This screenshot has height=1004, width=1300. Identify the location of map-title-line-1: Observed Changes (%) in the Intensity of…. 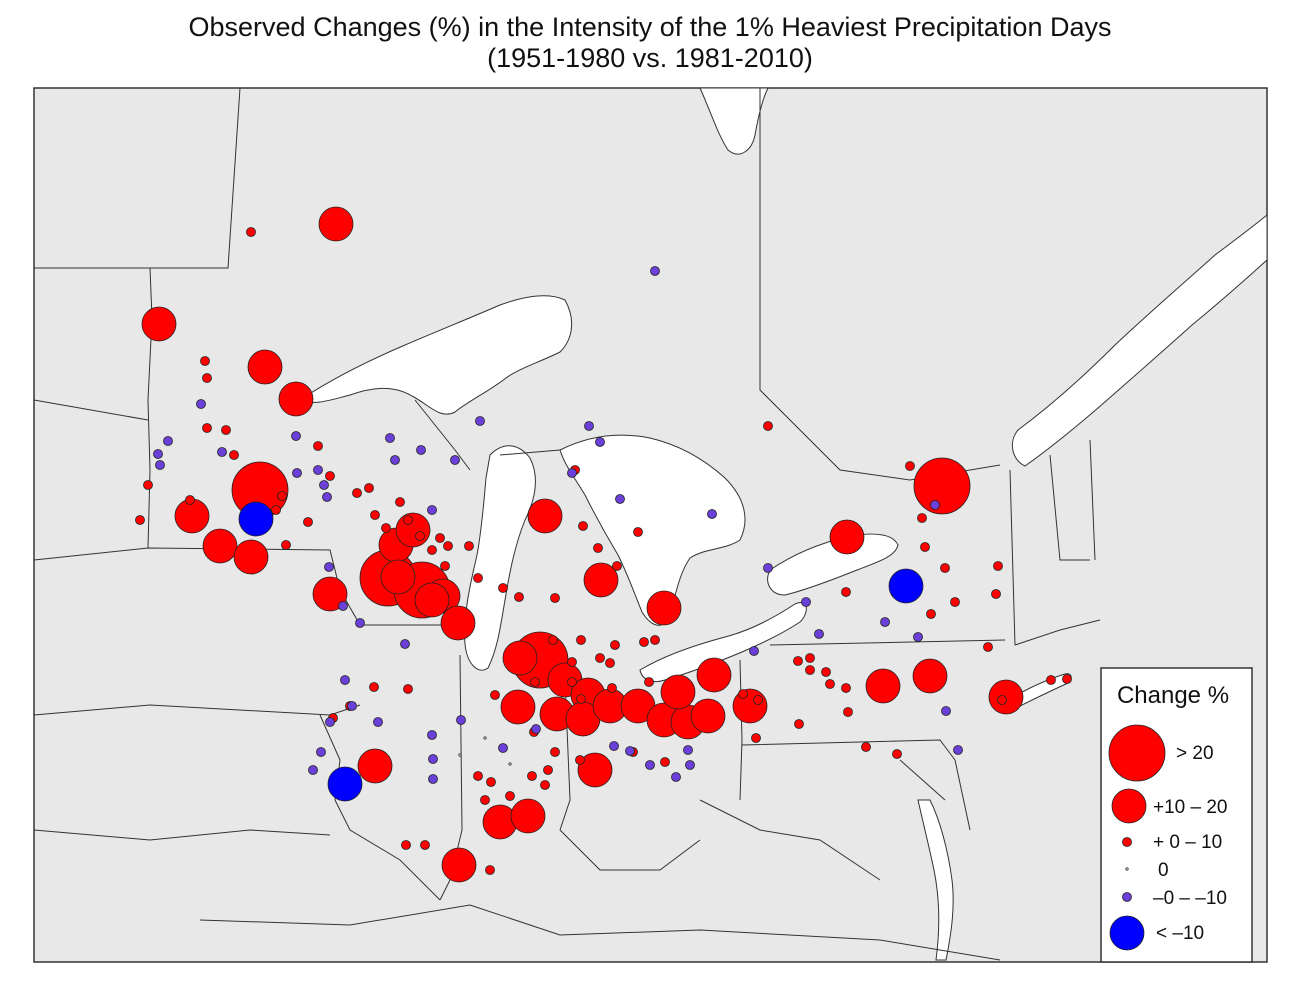
(650, 27).